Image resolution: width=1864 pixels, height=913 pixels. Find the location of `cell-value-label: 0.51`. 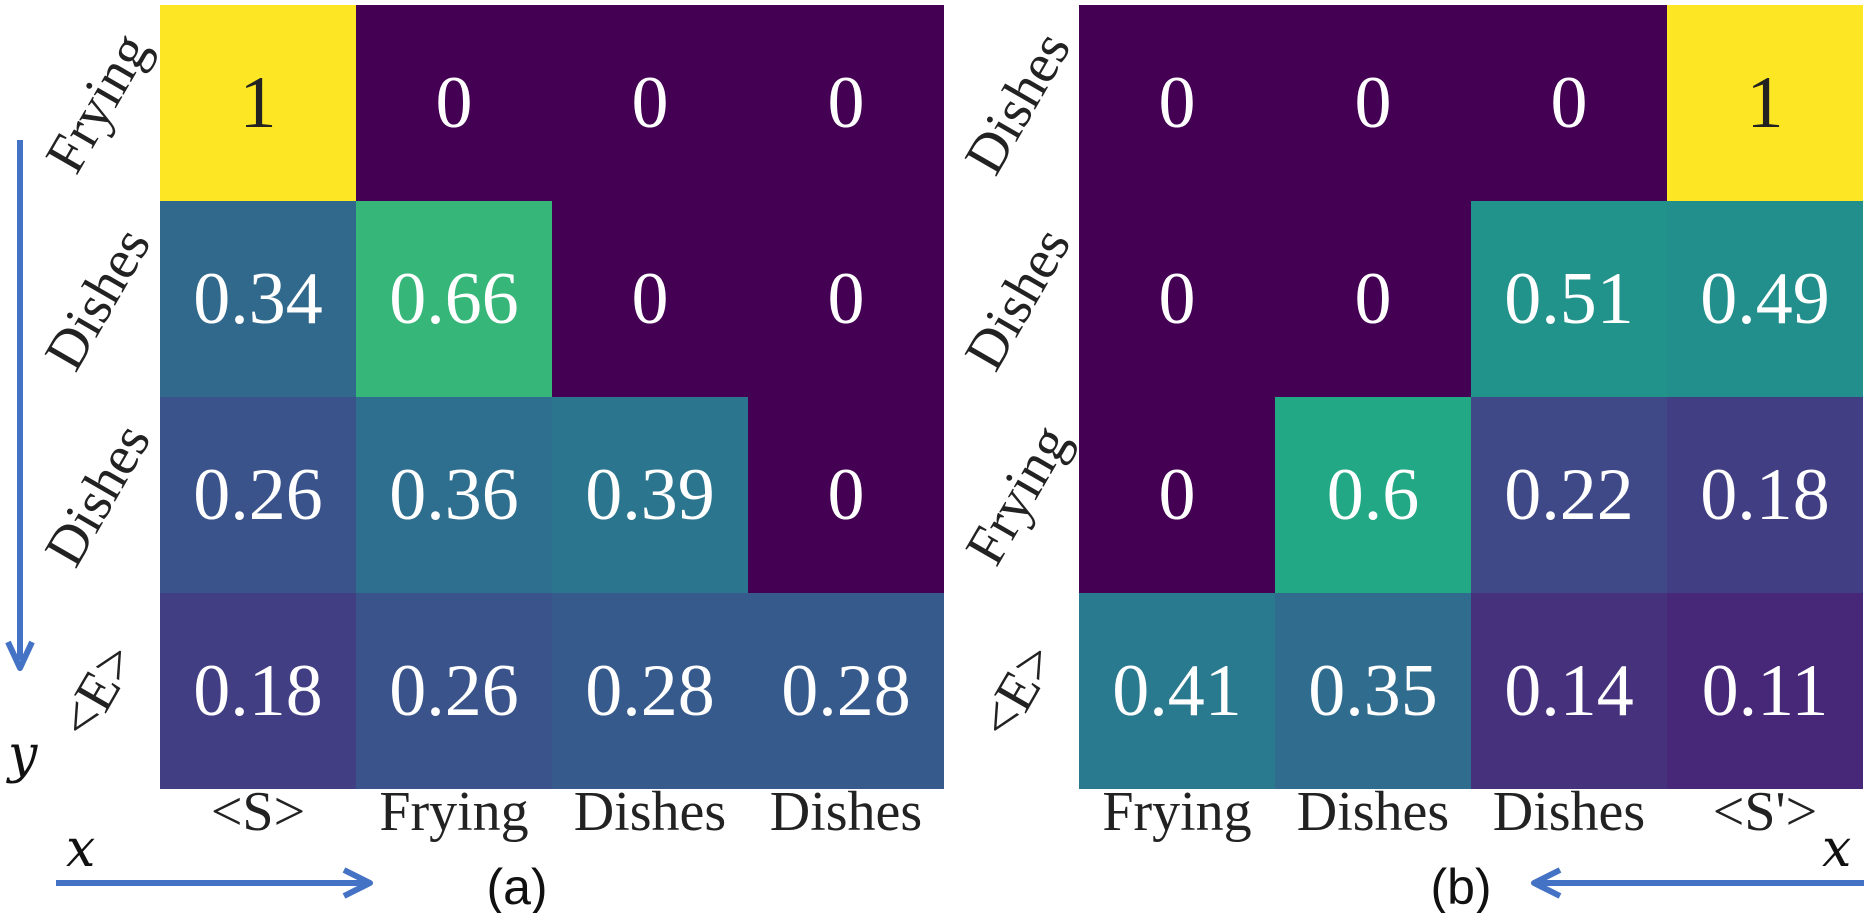

cell-value-label: 0.51 is located at coordinates (1569, 299).